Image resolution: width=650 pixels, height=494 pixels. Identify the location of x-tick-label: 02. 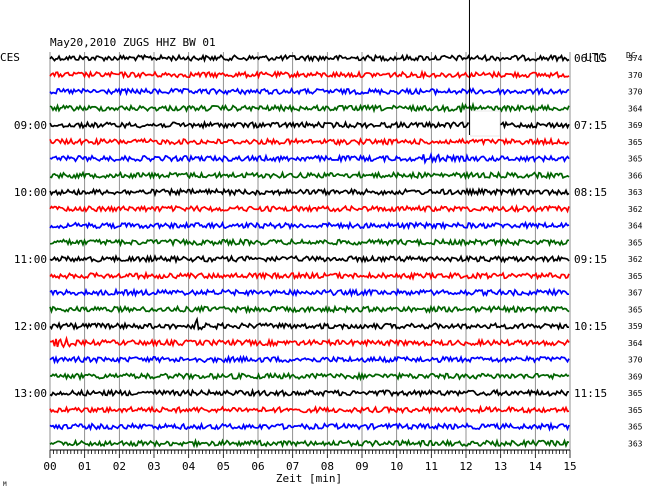
(119, 466).